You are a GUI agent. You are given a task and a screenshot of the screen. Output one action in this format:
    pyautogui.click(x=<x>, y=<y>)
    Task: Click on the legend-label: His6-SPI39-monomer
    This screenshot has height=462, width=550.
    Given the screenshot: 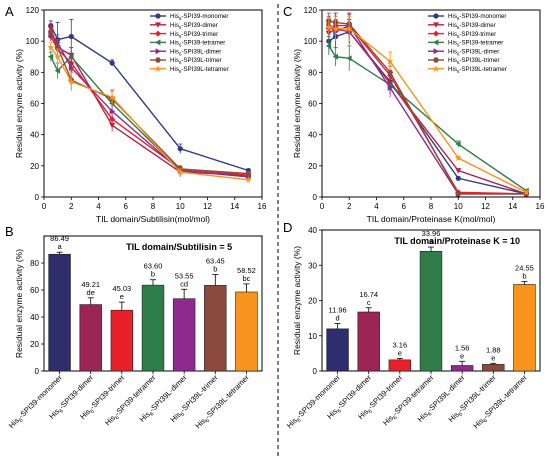 What is the action you would take?
    pyautogui.click(x=199, y=17)
    